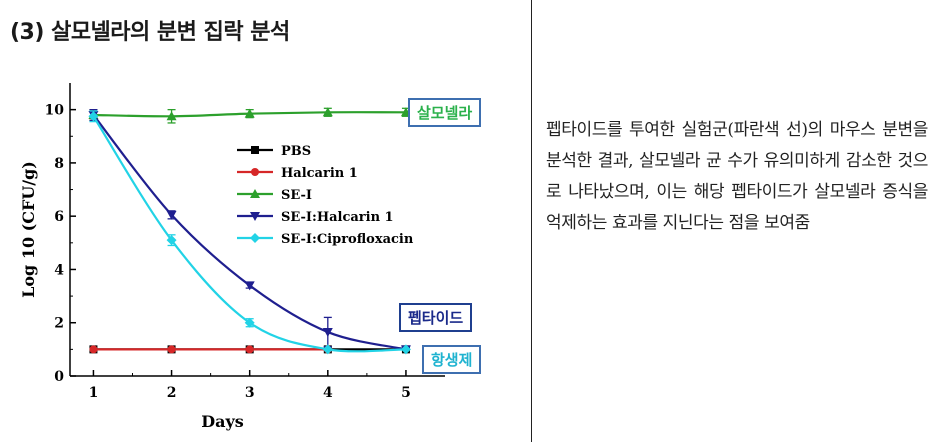 The height and width of the screenshot is (442, 933). I want to click on series-se-i, so click(249, 115).